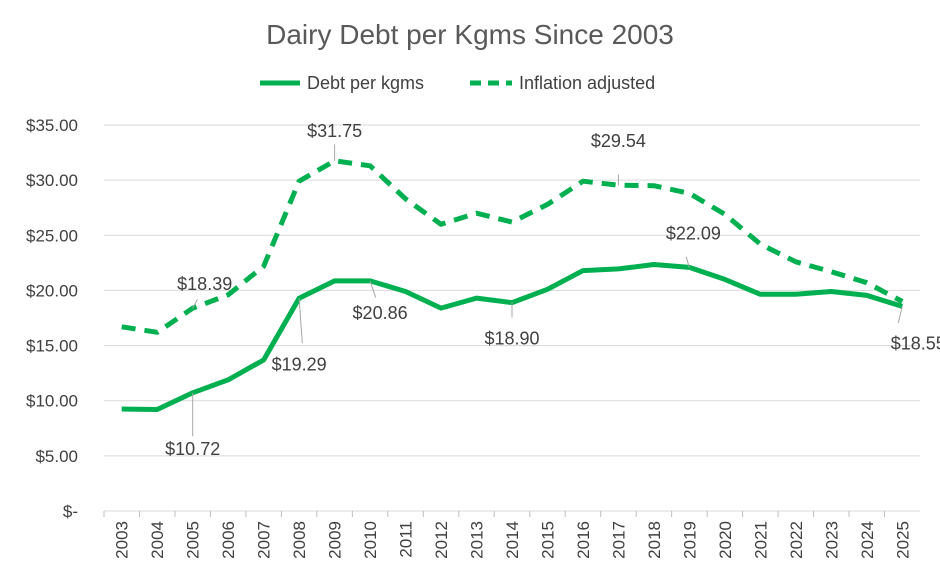  Describe the element at coordinates (299, 540) in the screenshot. I see `x-tick-label: 2008` at that location.